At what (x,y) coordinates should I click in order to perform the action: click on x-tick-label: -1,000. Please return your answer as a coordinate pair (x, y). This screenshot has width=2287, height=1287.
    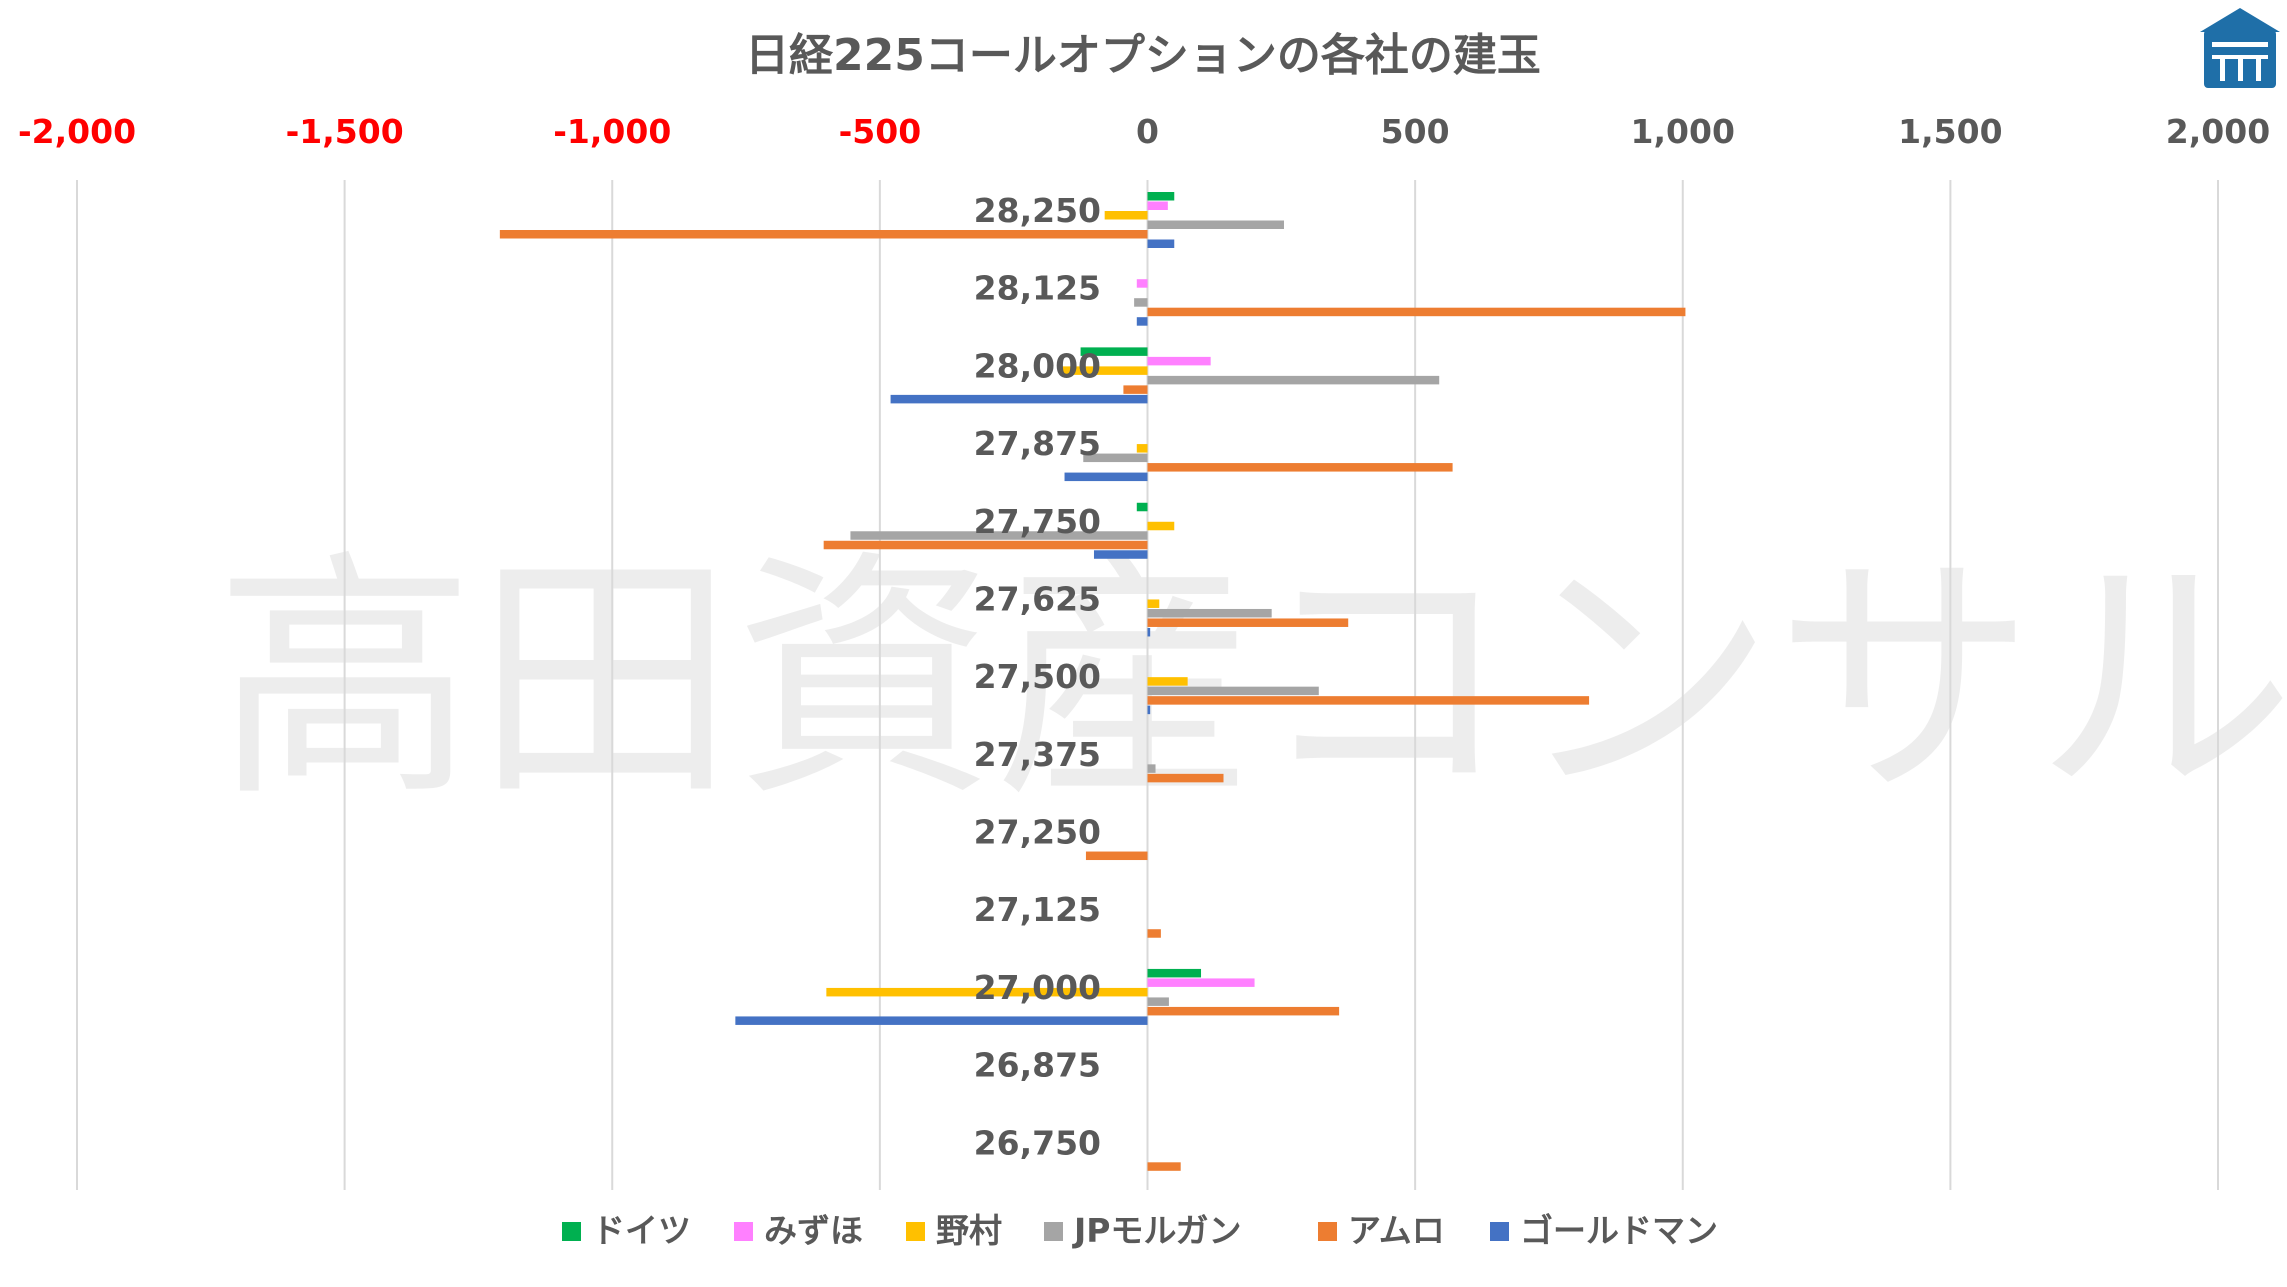
    Looking at the image, I should click on (612, 131).